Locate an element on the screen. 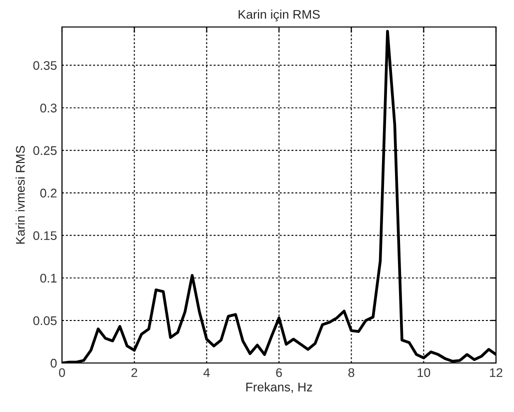 The width and height of the screenshot is (514, 412). y-tick-label: 0.35 is located at coordinates (45, 65).